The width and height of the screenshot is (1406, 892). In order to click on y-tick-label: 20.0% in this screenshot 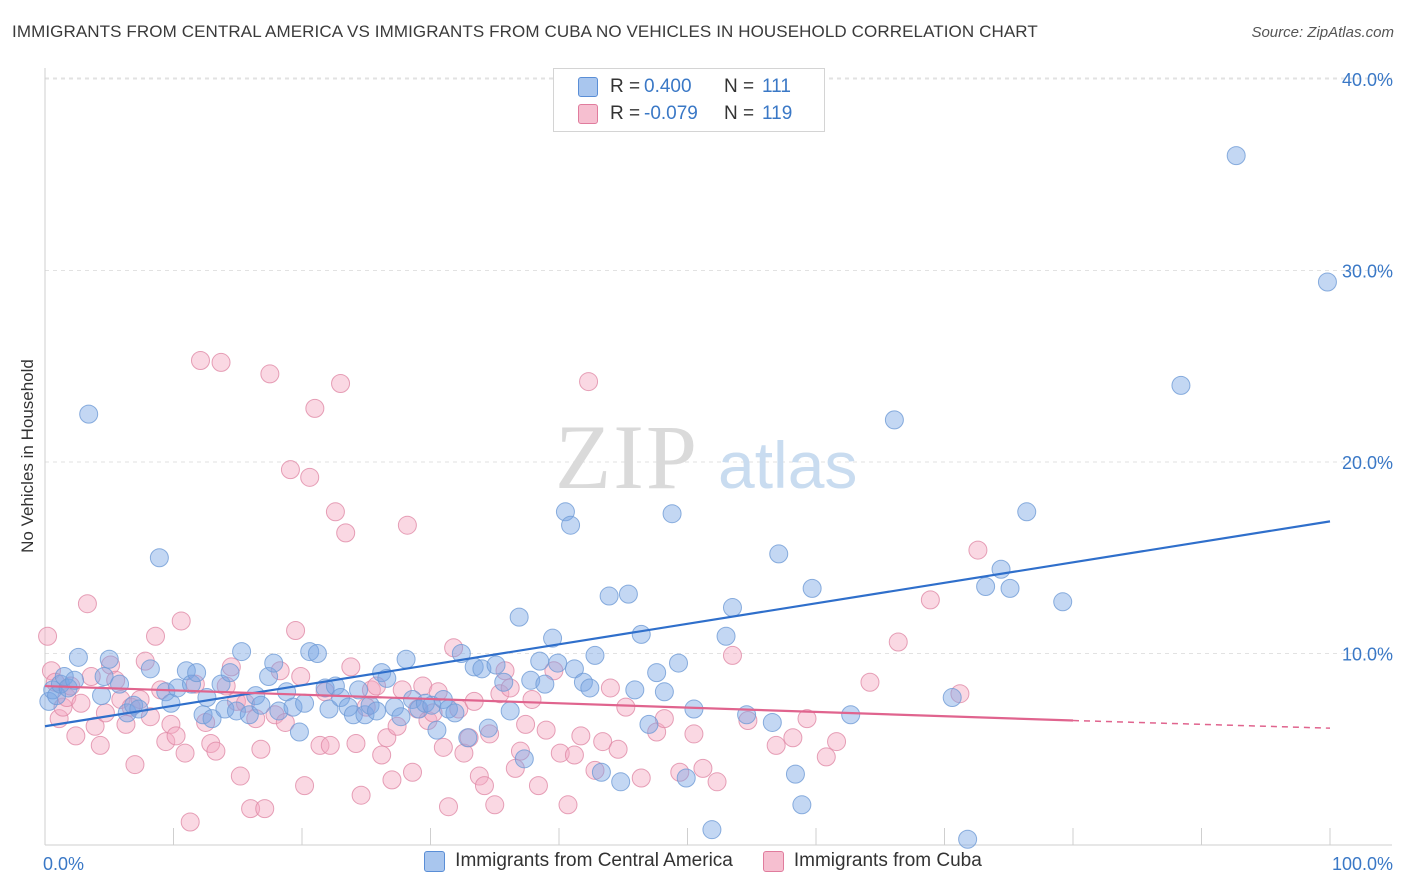, I will do `click(1367, 463)`.